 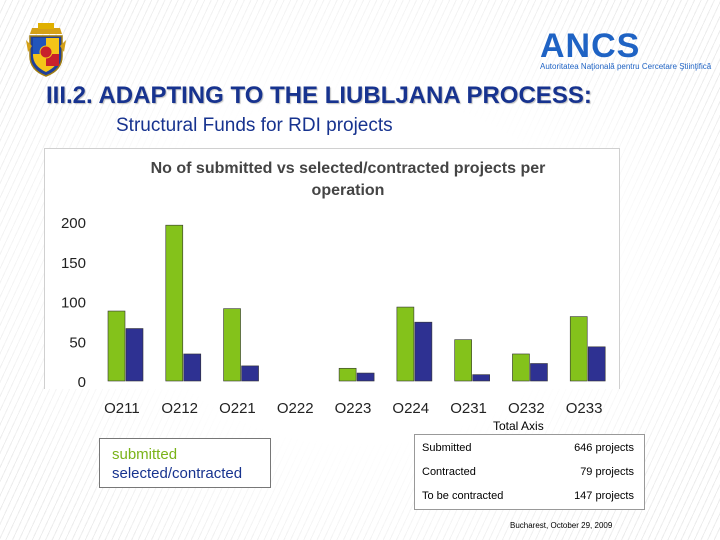 I want to click on legend: submitted selected/contracted, so click(x=185, y=463).